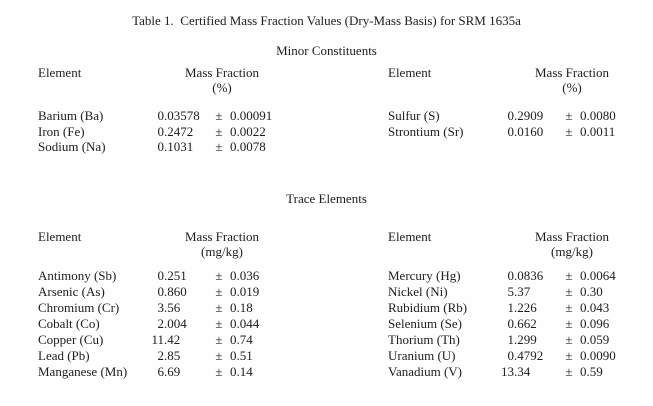  Describe the element at coordinates (71, 291) in the screenshot. I see `element-name: Arsenic (As)` at that location.